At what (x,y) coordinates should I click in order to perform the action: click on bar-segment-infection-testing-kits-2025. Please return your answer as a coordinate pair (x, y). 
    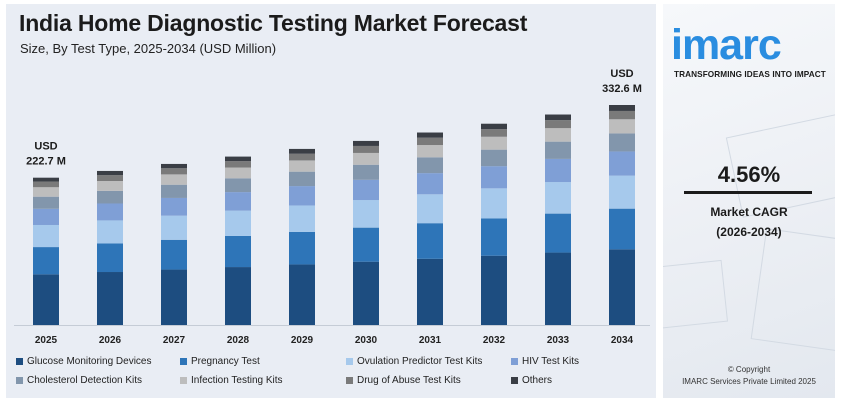
    Looking at the image, I should click on (46, 192).